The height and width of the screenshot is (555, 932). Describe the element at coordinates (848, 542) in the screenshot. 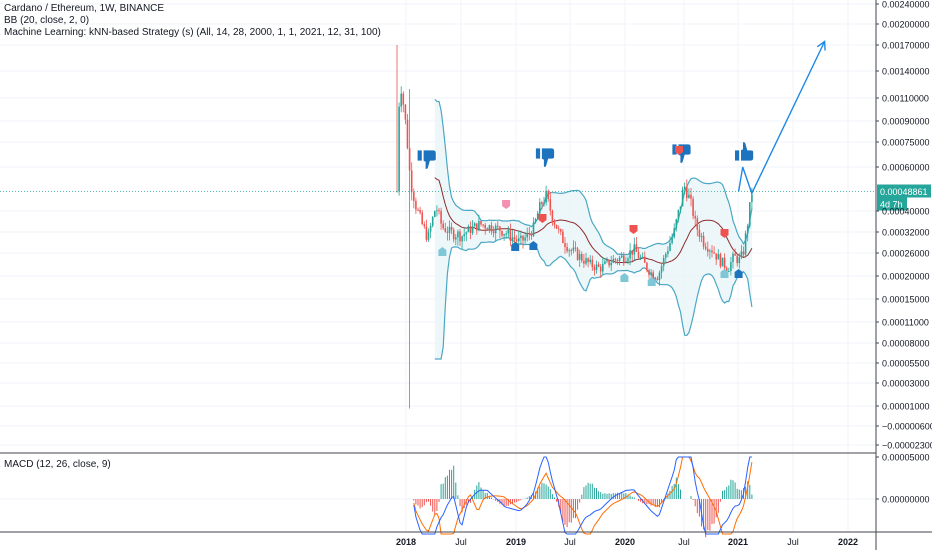

I see `x-tick-label: 2022` at that location.